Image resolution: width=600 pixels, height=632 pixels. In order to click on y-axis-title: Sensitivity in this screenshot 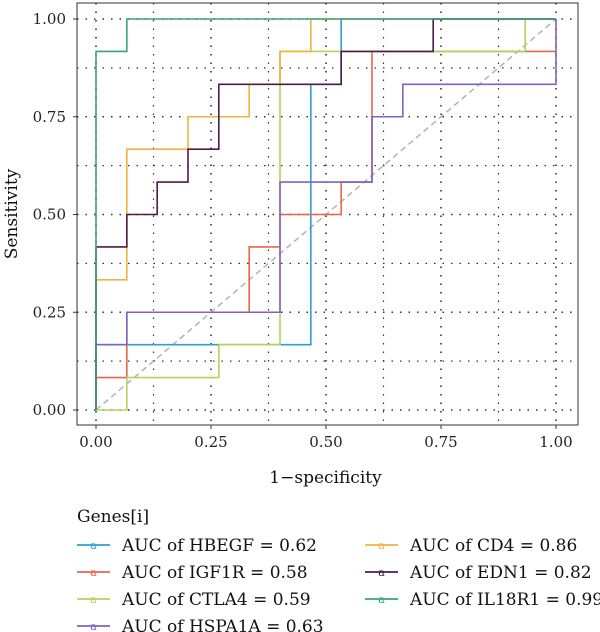, I will do `click(12, 213)`.